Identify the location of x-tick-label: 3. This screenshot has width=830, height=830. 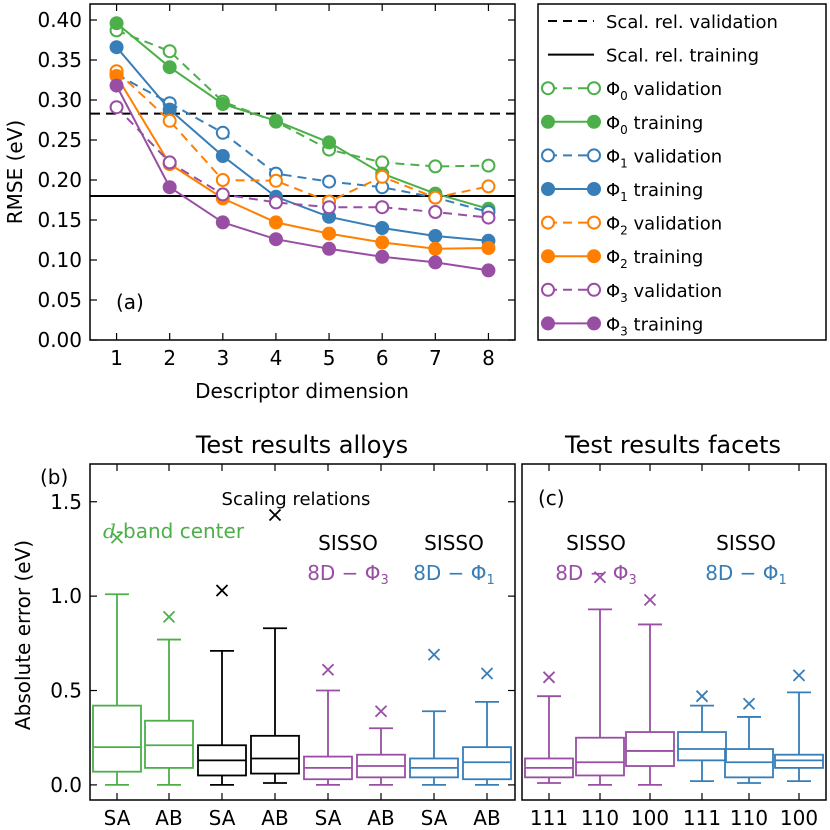
(222, 358).